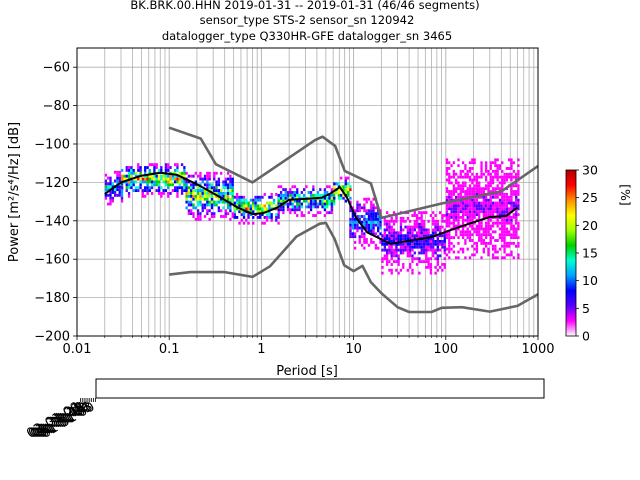  I want to click on x-axis-label: Period [s], so click(307, 371).